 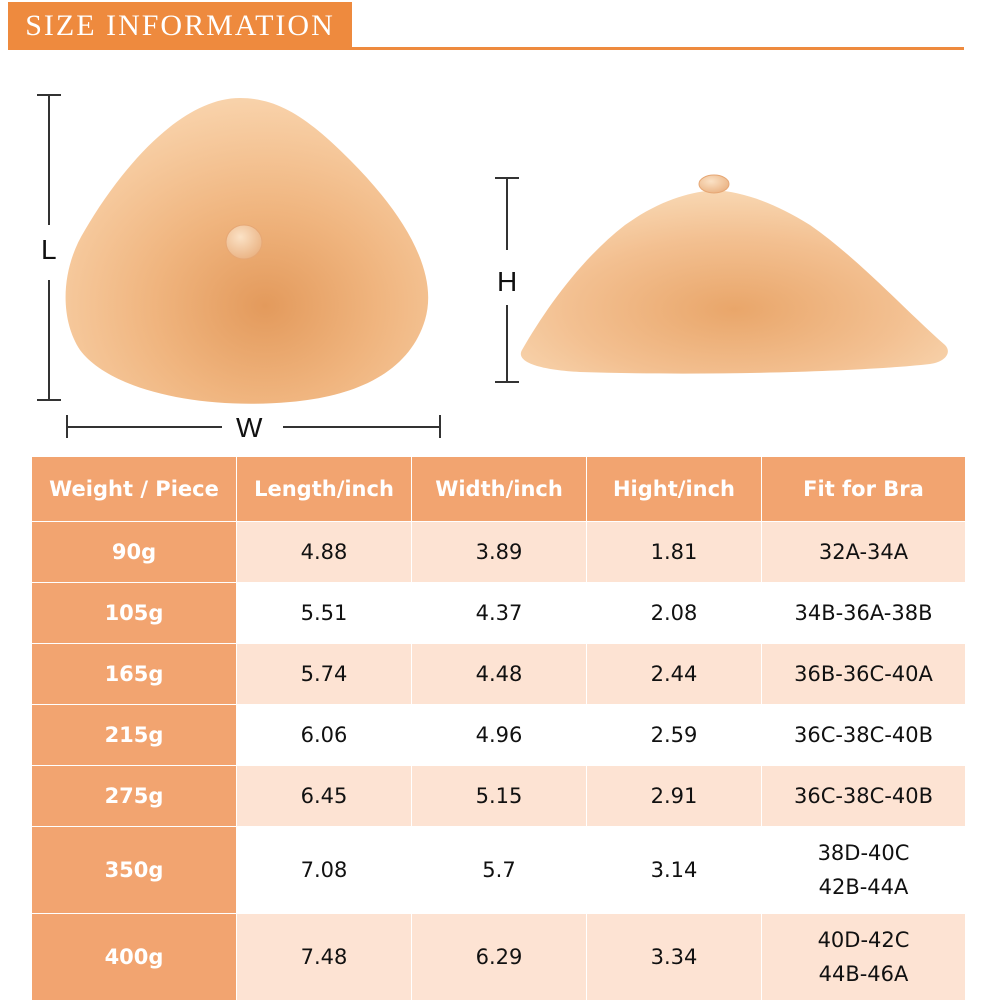 I want to click on height-cell: 3.14, so click(x=674, y=870).